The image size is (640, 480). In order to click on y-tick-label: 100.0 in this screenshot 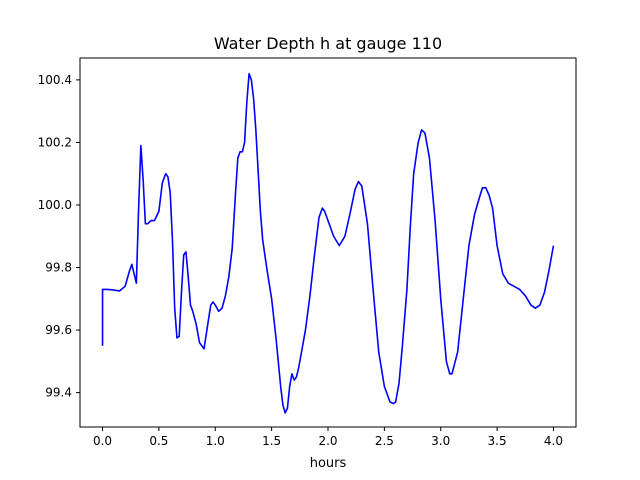, I will do `click(55, 205)`.